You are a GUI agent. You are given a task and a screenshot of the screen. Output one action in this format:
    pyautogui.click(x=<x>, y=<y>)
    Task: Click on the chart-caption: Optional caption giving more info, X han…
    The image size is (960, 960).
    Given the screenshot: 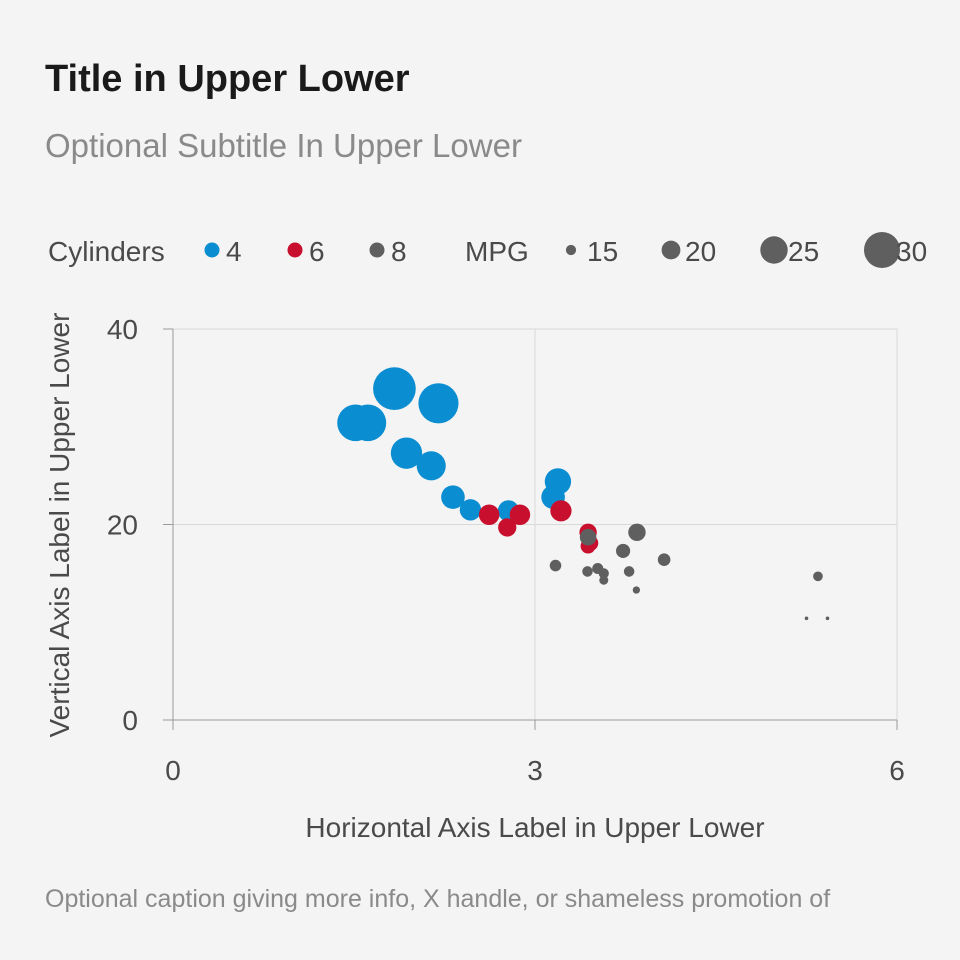 What is the action you would take?
    pyautogui.click(x=438, y=899)
    